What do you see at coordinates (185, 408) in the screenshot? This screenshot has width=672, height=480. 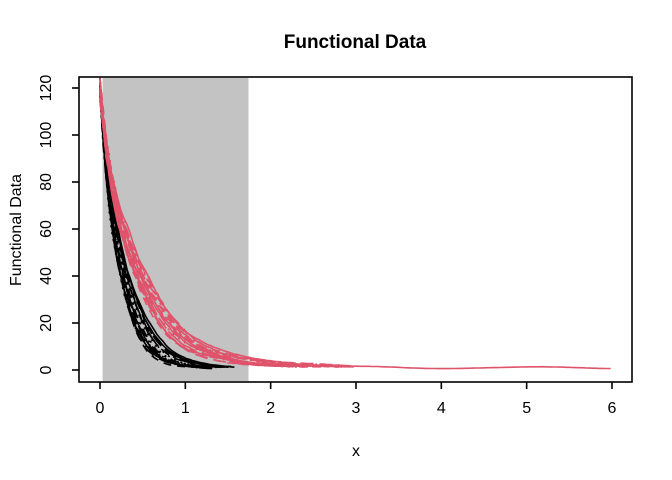 I see `x-tick-label: 1` at bounding box center [185, 408].